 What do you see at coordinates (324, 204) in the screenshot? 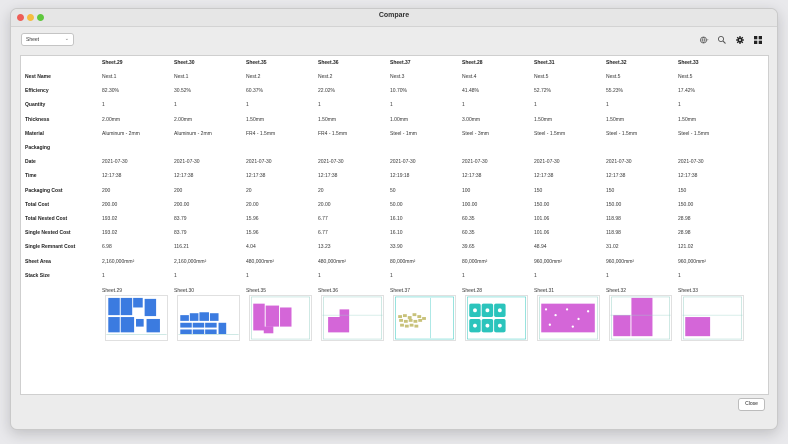
I see `table-cell: 20.00` at bounding box center [324, 204].